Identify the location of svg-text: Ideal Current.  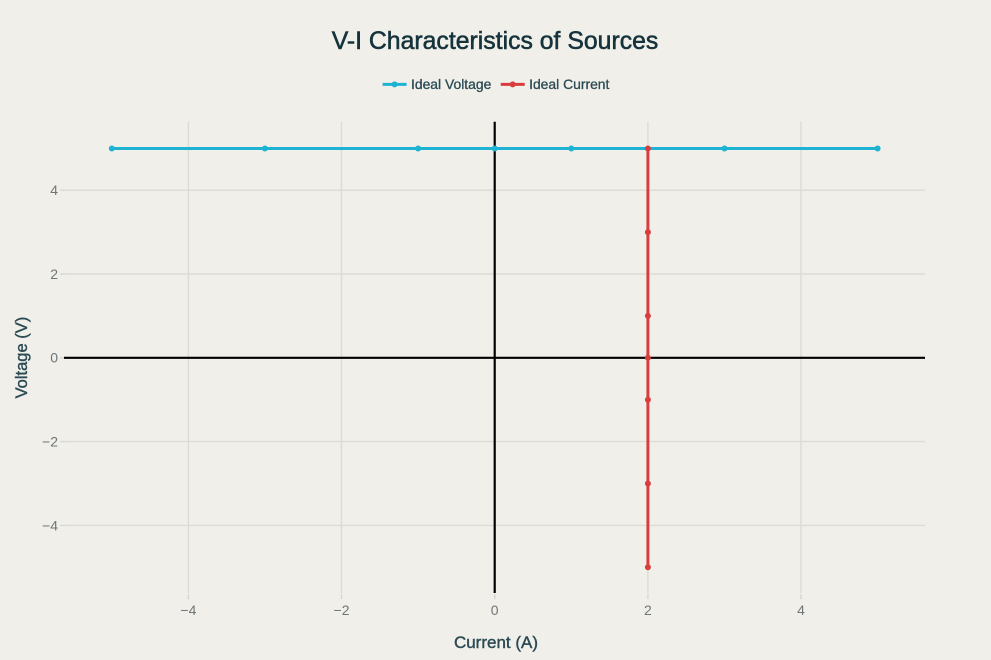
(569, 84).